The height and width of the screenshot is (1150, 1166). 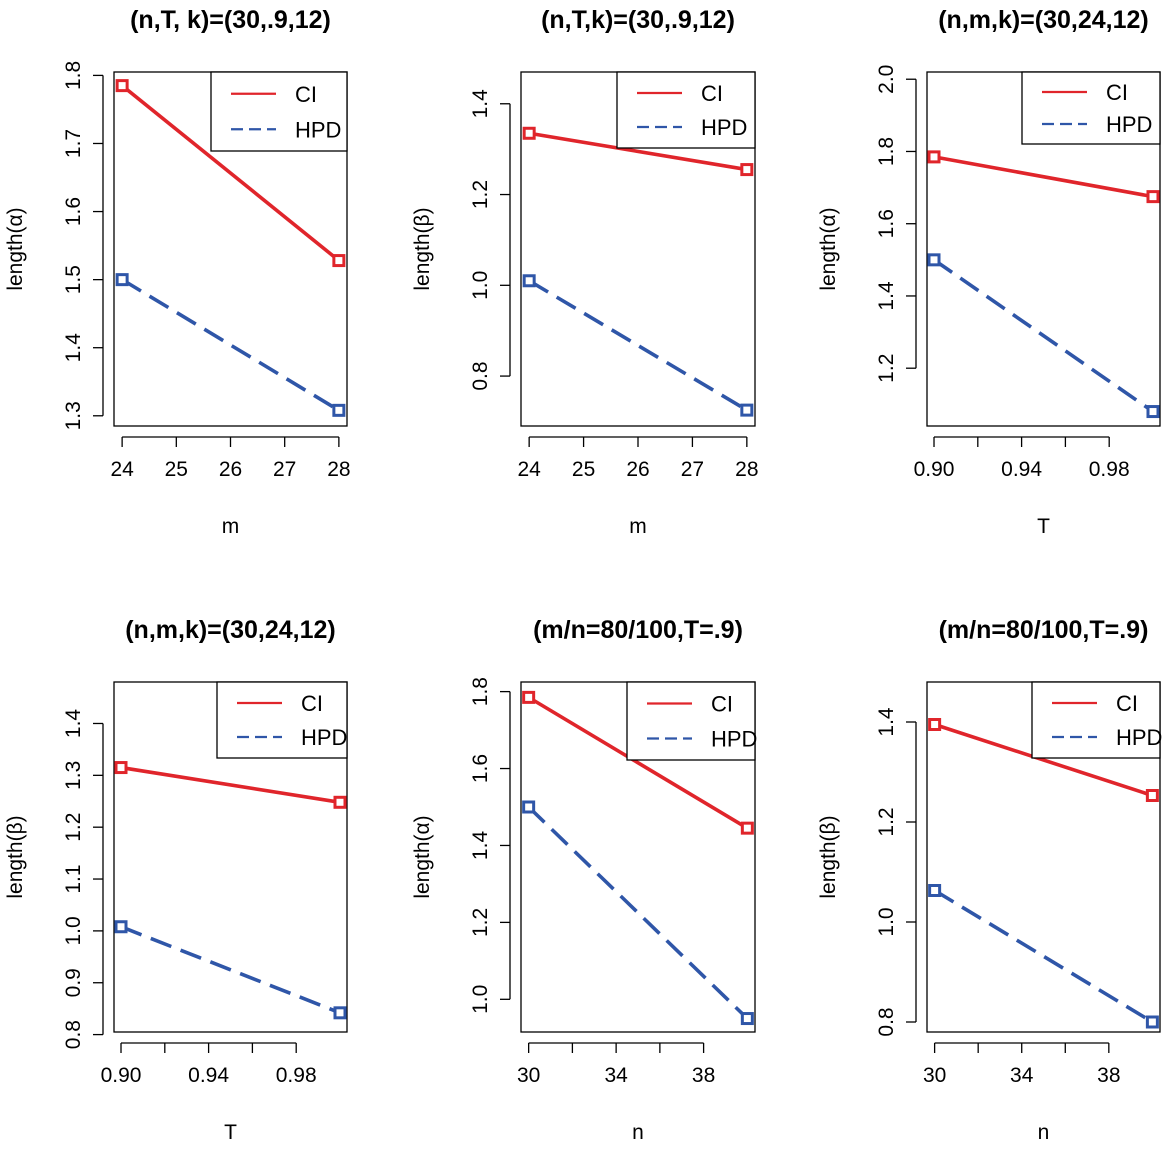 What do you see at coordinates (230, 1132) in the screenshot?
I see `x-axis-label: T` at bounding box center [230, 1132].